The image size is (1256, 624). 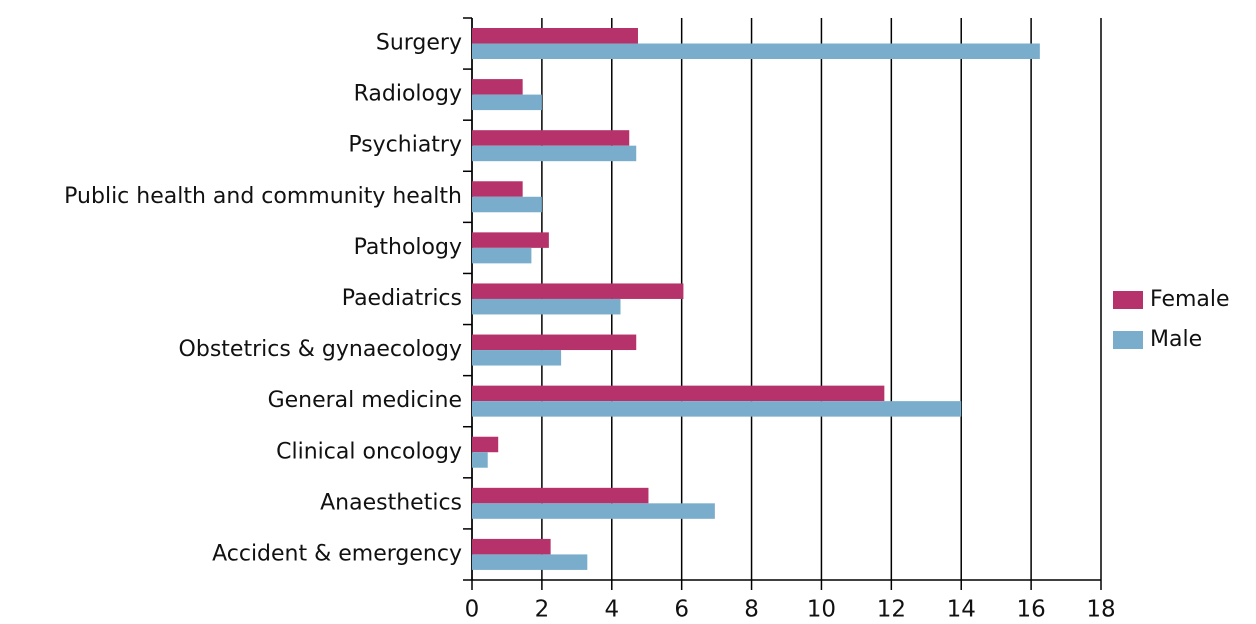 What do you see at coordinates (408, 94) in the screenshot?
I see `y-tick-label: Radiology` at bounding box center [408, 94].